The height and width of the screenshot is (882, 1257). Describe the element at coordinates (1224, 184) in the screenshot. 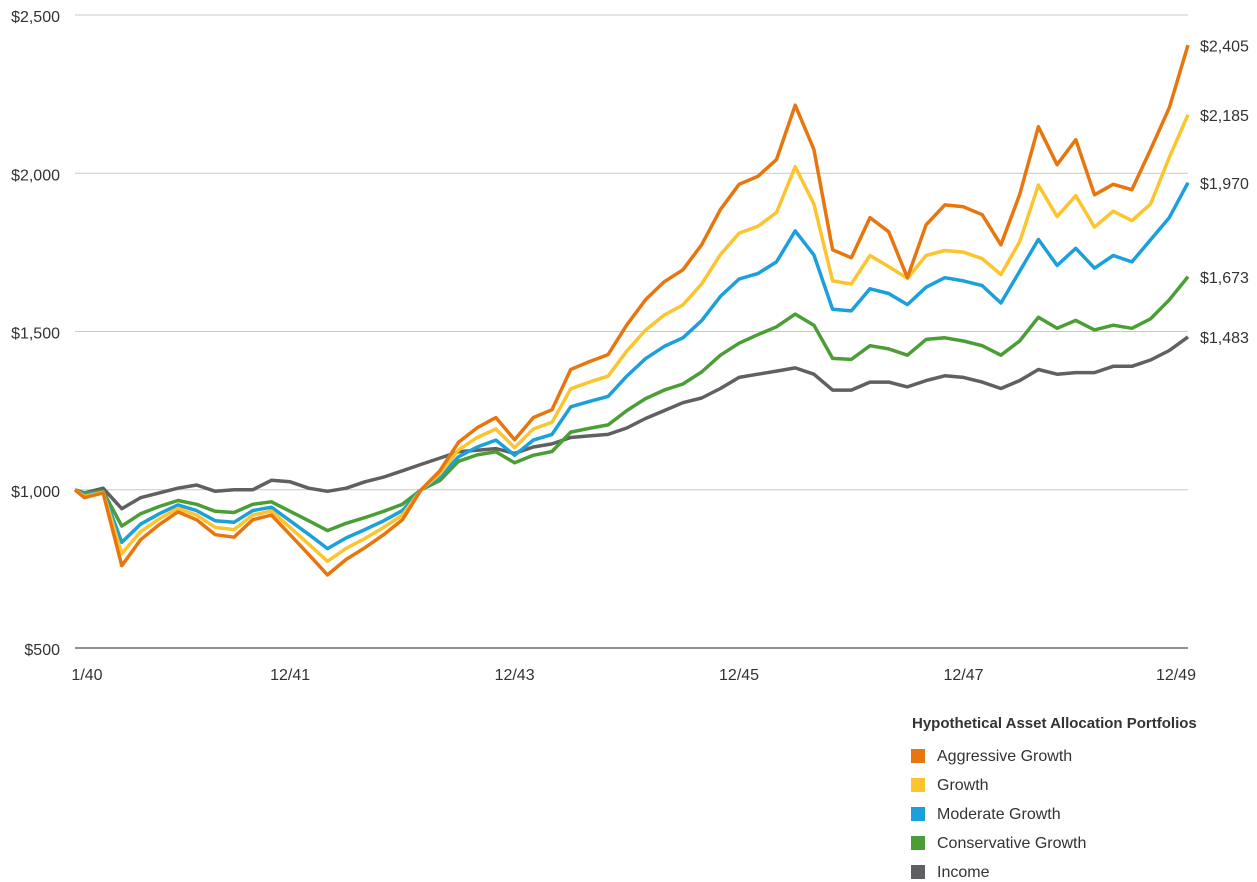

I see `end-value-label: $1,970` at that location.